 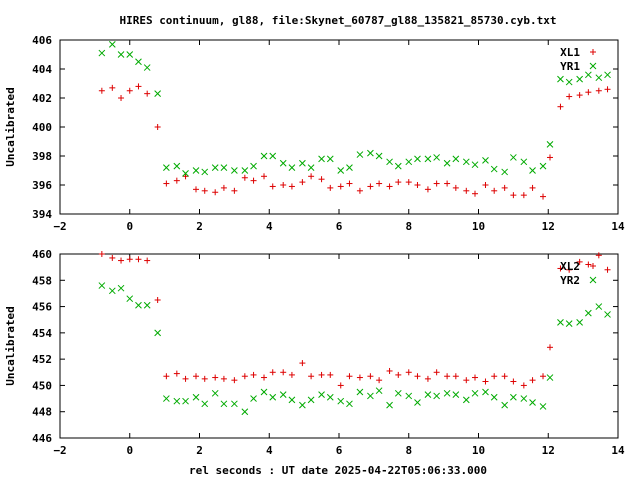 What do you see at coordinates (408, 226) in the screenshot?
I see `x-tick-label: 8` at bounding box center [408, 226].